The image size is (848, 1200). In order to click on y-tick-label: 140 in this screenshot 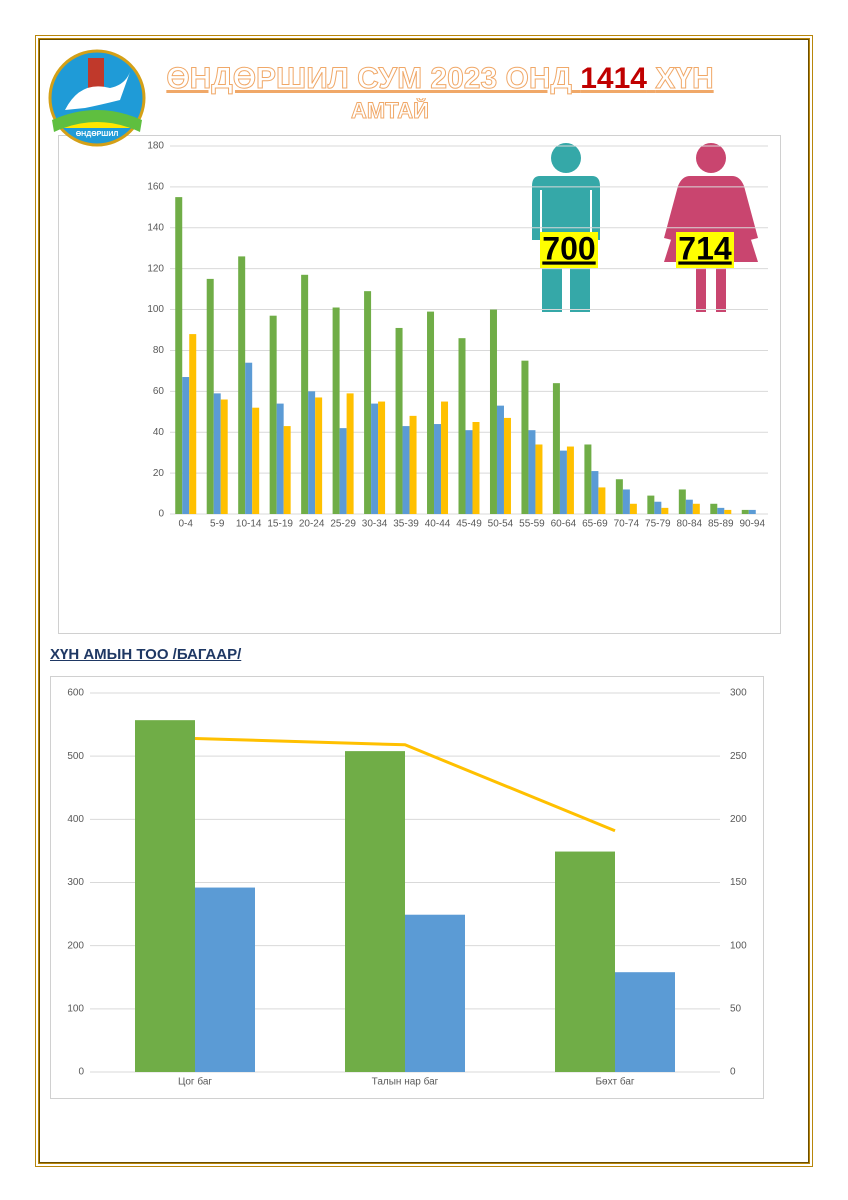, I will do `click(155, 227)`.